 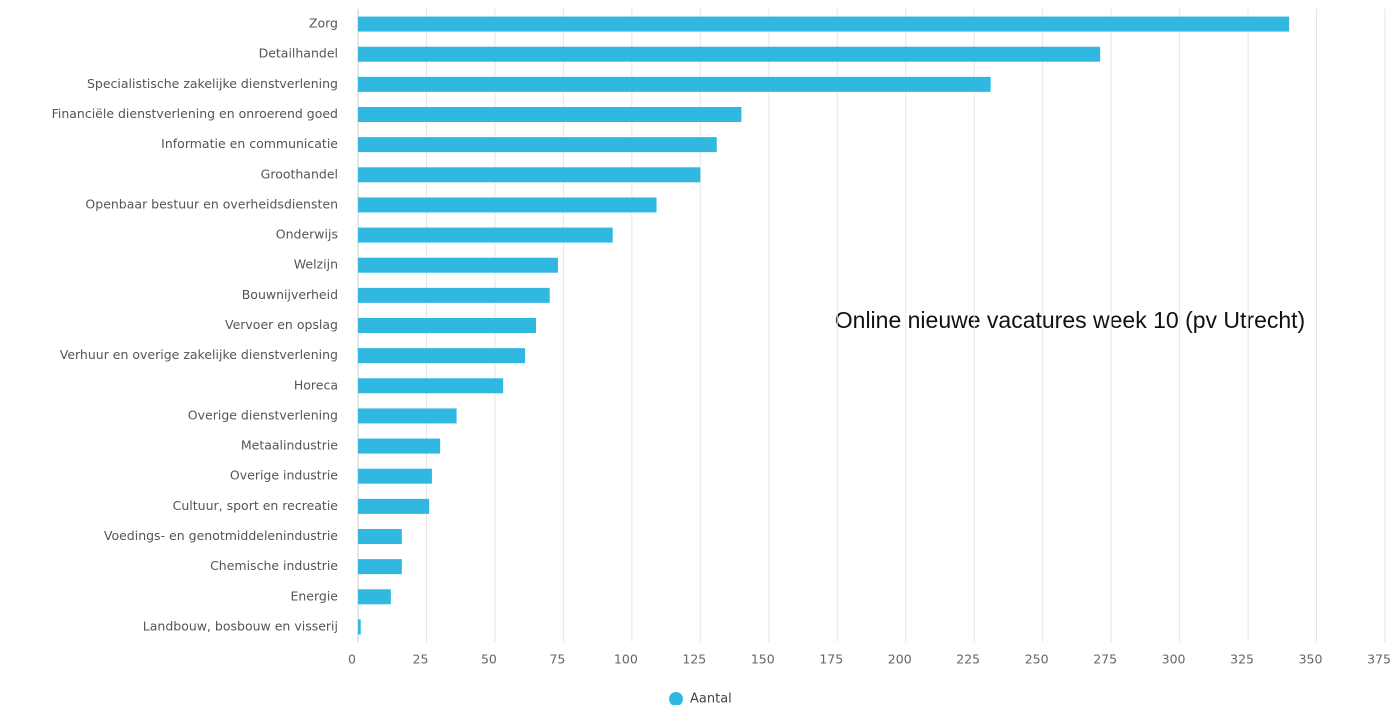 What do you see at coordinates (1242, 659) in the screenshot?
I see `x-tick-label: 325` at bounding box center [1242, 659].